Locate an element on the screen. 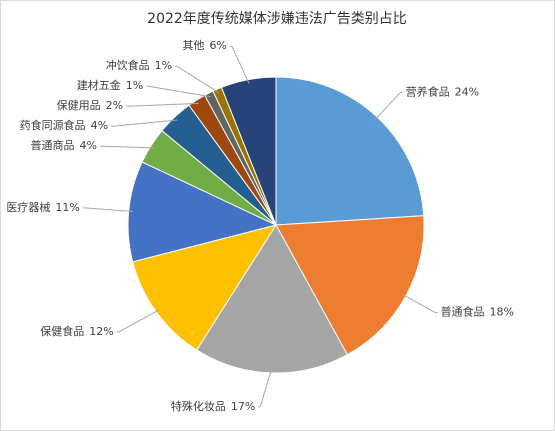 The image size is (555, 431). data-label: 建材五金 1% is located at coordinates (110, 85).